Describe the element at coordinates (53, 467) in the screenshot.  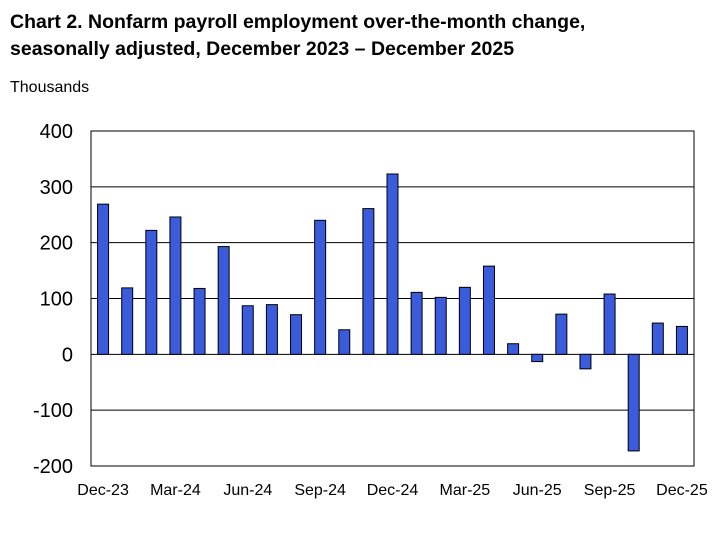
I see `y-tick-label: -200` at that location.